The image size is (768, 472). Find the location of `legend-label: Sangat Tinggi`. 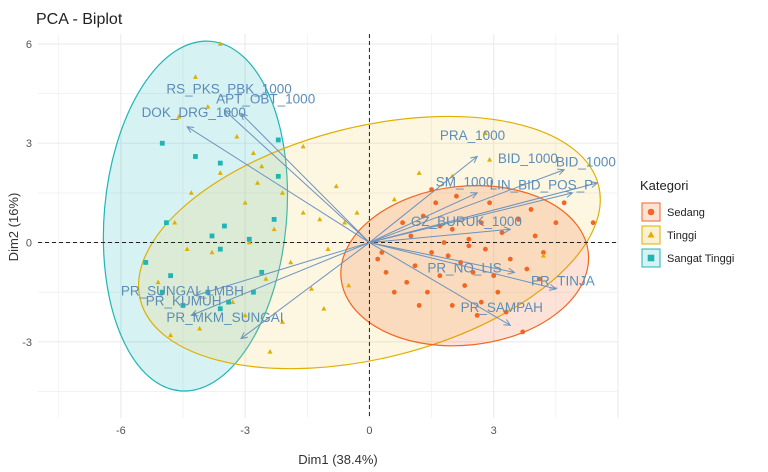

legend-label: Sangat Tinggi is located at coordinates (700, 259).